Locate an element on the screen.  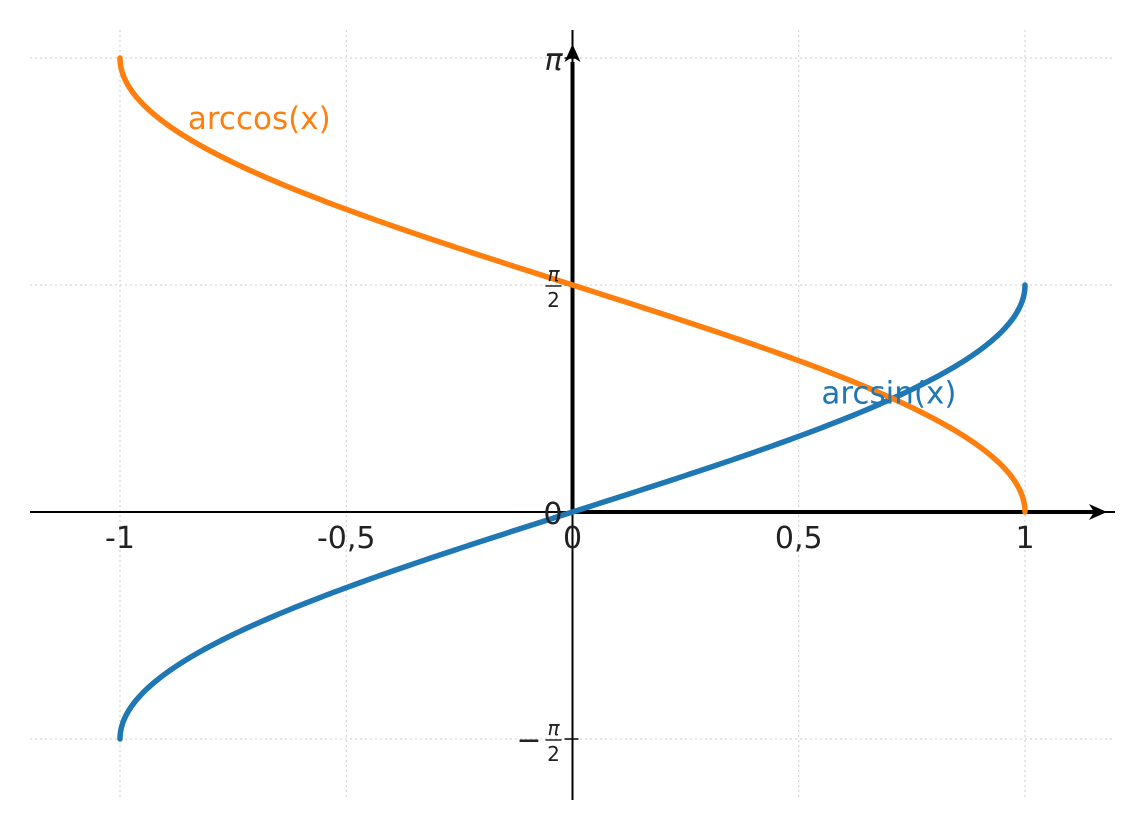
fraction-sign: − is located at coordinates (528, 740).